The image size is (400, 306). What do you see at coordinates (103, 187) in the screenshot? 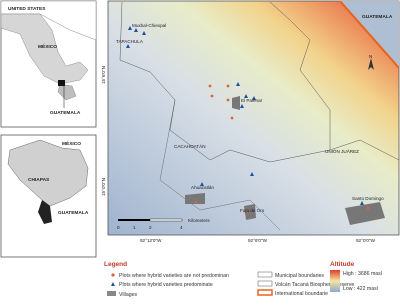
I see `lat-label: 15°0'0"N` at bounding box center [103, 187].